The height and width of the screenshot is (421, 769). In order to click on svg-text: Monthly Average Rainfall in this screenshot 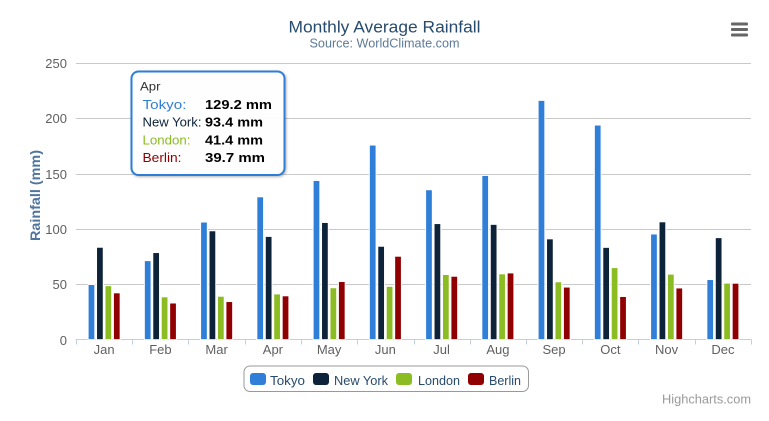, I will do `click(385, 28)`.